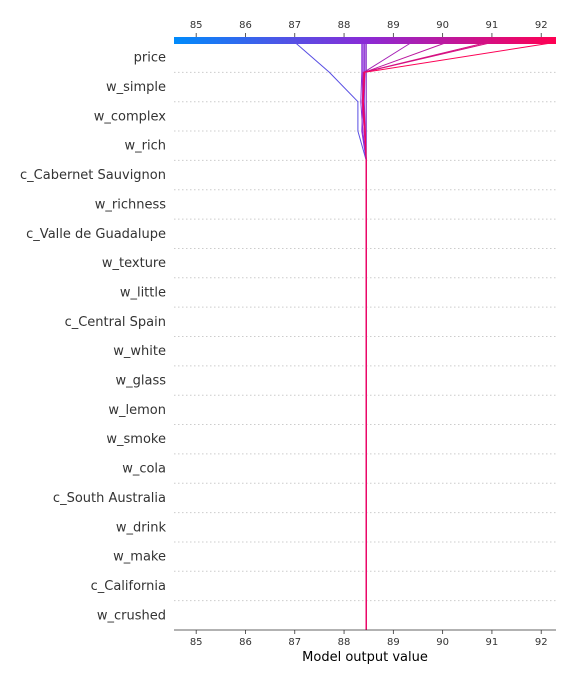 Image resolution: width=576 pixels, height=684 pixels. What do you see at coordinates (294, 25) in the screenshot?
I see `top-tick-label: 87` at bounding box center [294, 25].